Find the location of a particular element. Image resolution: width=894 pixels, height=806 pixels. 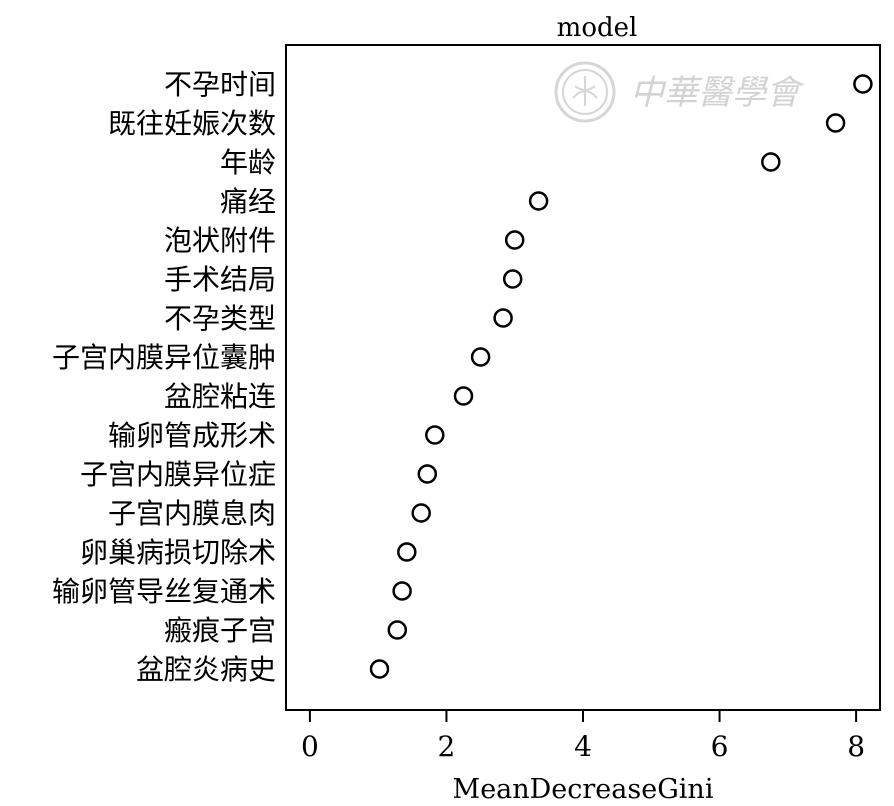

x-tick-label: 0 is located at coordinates (310, 746).